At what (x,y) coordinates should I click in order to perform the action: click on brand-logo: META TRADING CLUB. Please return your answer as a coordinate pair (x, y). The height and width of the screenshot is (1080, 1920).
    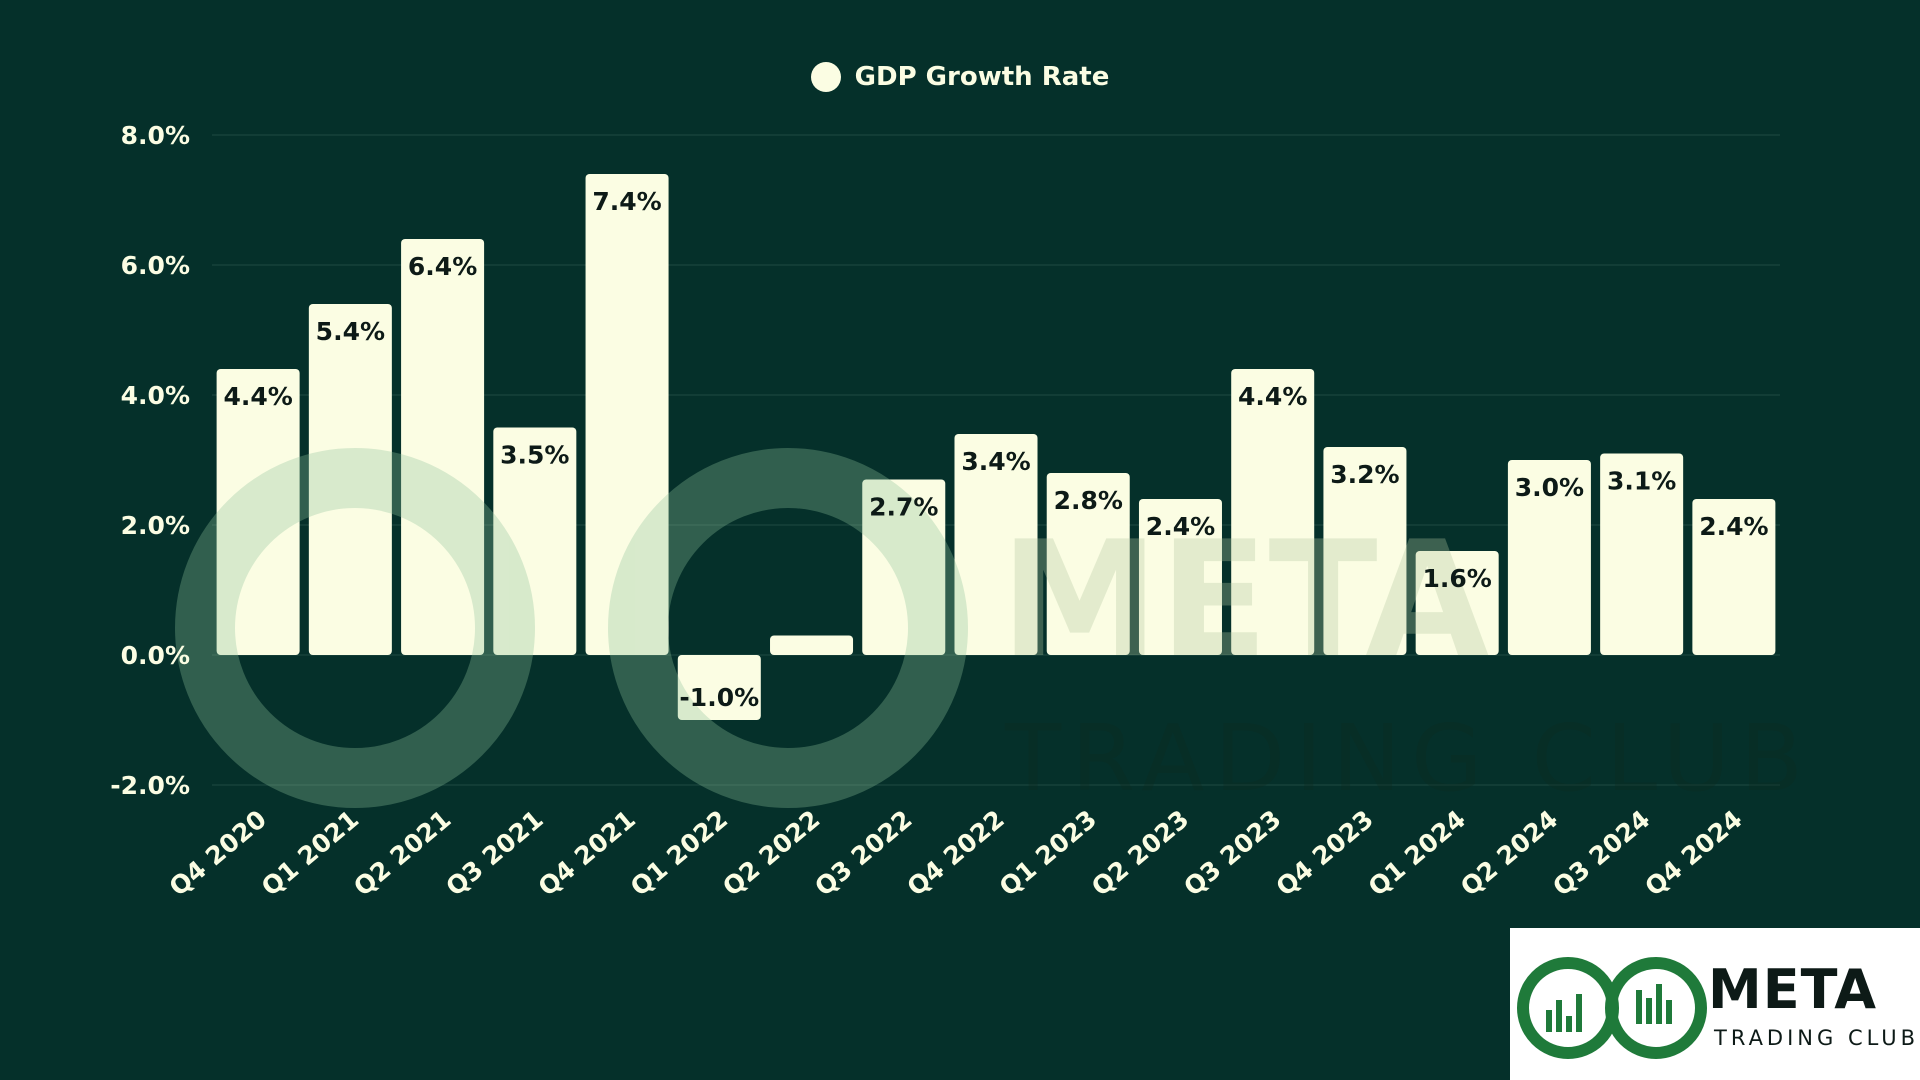
    Looking at the image, I should click on (1715, 1004).